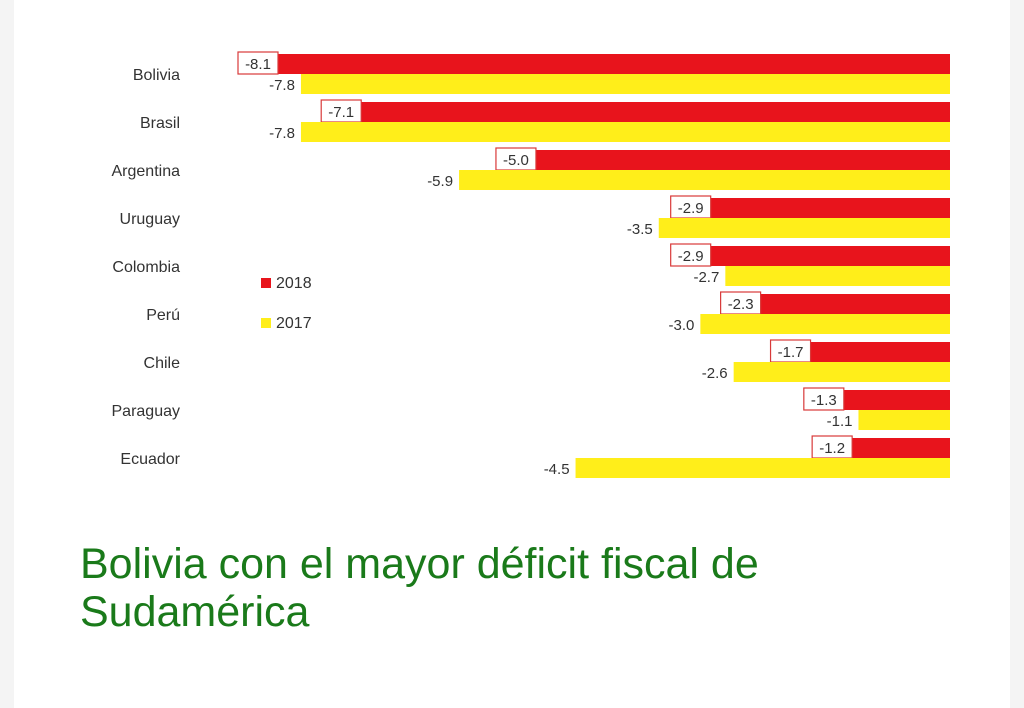  What do you see at coordinates (516, 160) in the screenshot?
I see `data-label-2018: -5.0` at bounding box center [516, 160].